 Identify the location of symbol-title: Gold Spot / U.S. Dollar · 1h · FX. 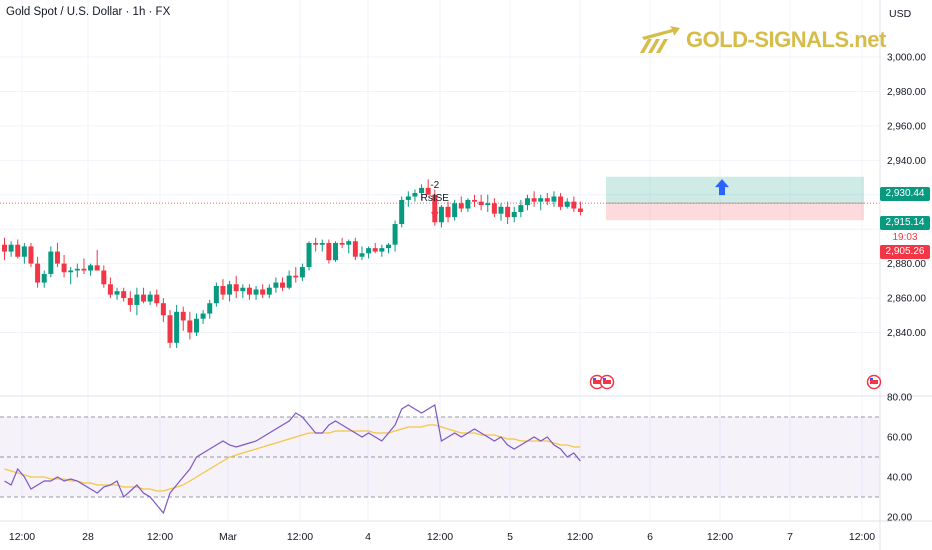
(88, 12).